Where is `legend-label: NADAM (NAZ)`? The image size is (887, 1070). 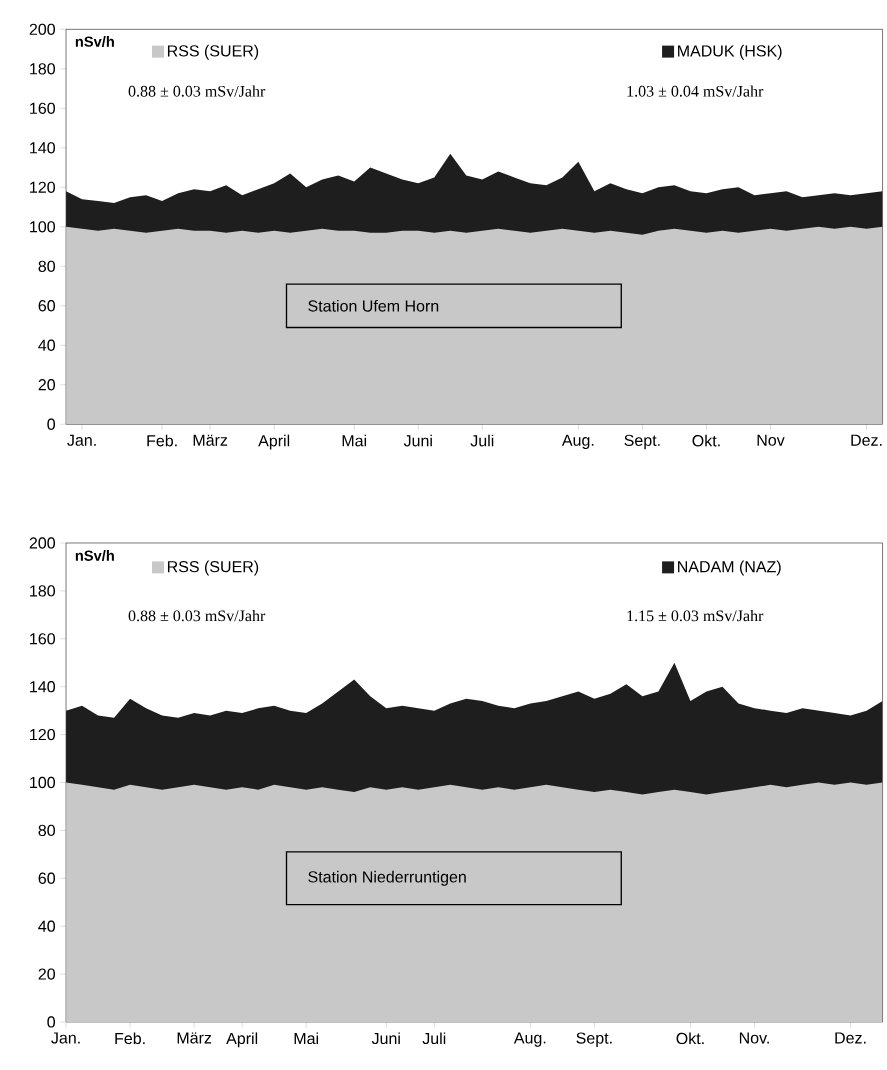
legend-label: NADAM (NAZ) is located at coordinates (729, 568).